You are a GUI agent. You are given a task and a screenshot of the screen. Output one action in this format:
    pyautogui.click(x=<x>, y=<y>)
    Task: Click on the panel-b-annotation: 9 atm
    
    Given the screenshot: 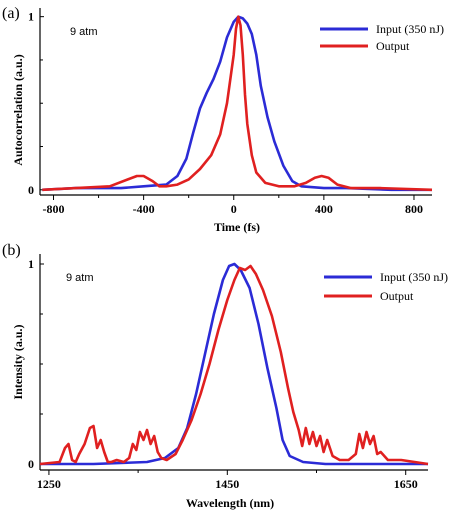 What is the action you would take?
    pyautogui.click(x=80, y=278)
    